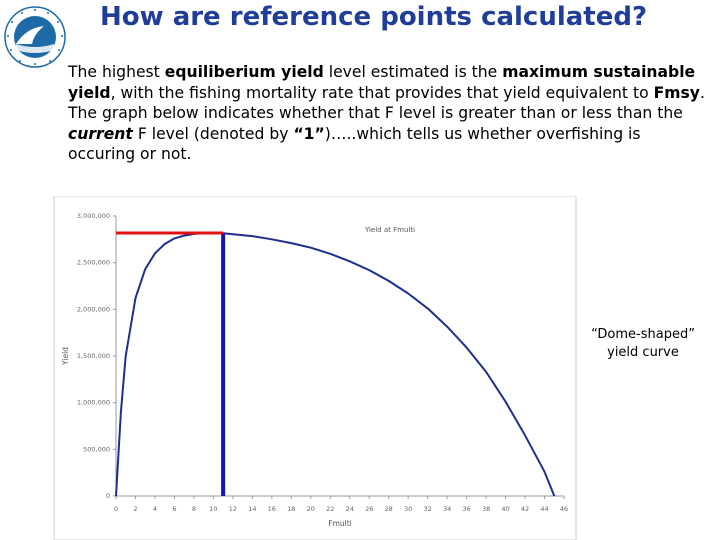  What do you see at coordinates (428, 509) in the screenshot?
I see `x-tick-label: 32` at bounding box center [428, 509].